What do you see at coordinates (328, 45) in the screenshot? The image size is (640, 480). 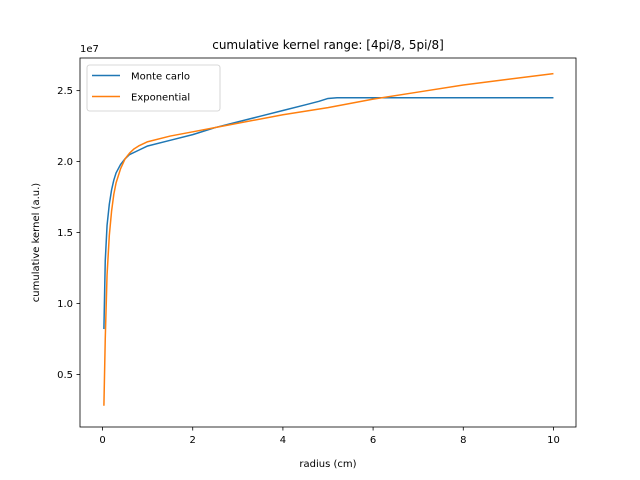 I see `chart-title: cumulative kernel range: [4pi/8, 5pi/8]` at bounding box center [328, 45].